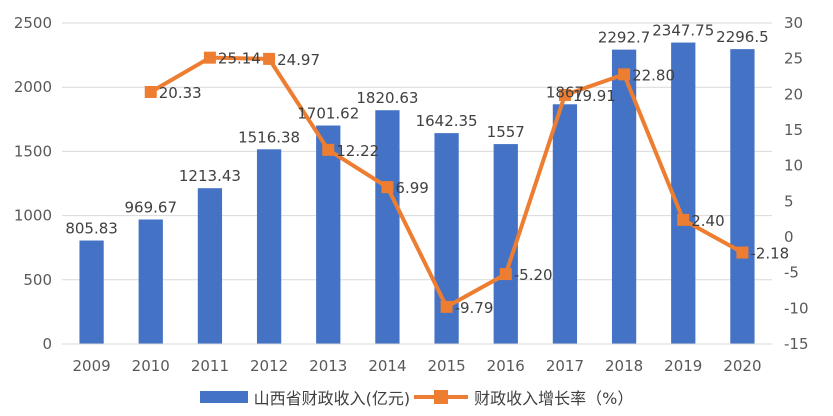 Image resolution: width=833 pixels, height=416 pixels. Describe the element at coordinates (328, 366) in the screenshot. I see `x-tick-label: 2013` at that location.